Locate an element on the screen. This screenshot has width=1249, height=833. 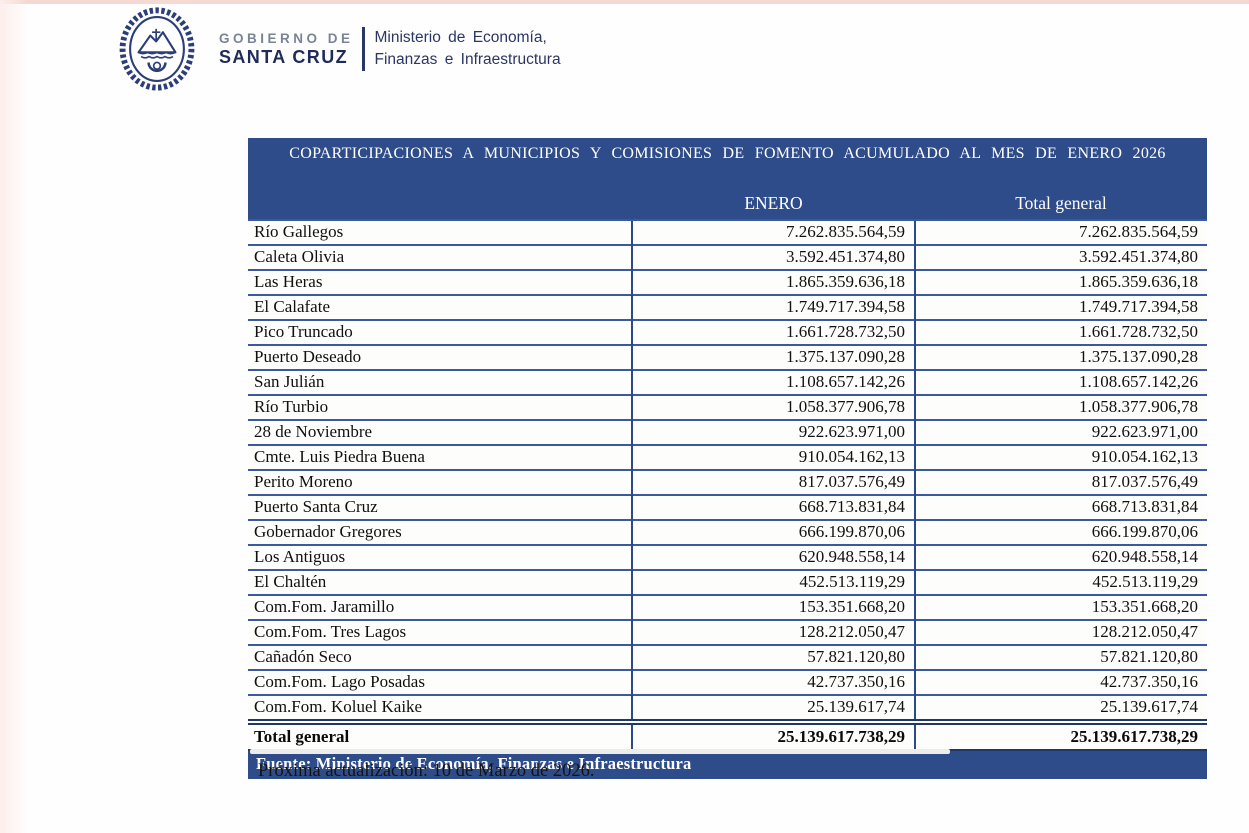
row-municipality-name: Com.Fom. Tres Lagos is located at coordinates (440, 632).